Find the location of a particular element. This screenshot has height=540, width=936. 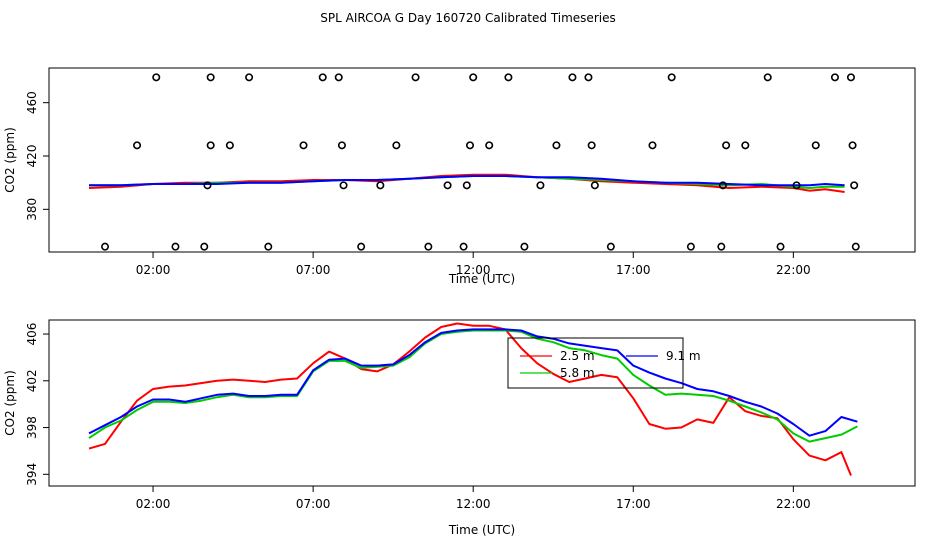

series-line-9-1-m is located at coordinates (467, 181).